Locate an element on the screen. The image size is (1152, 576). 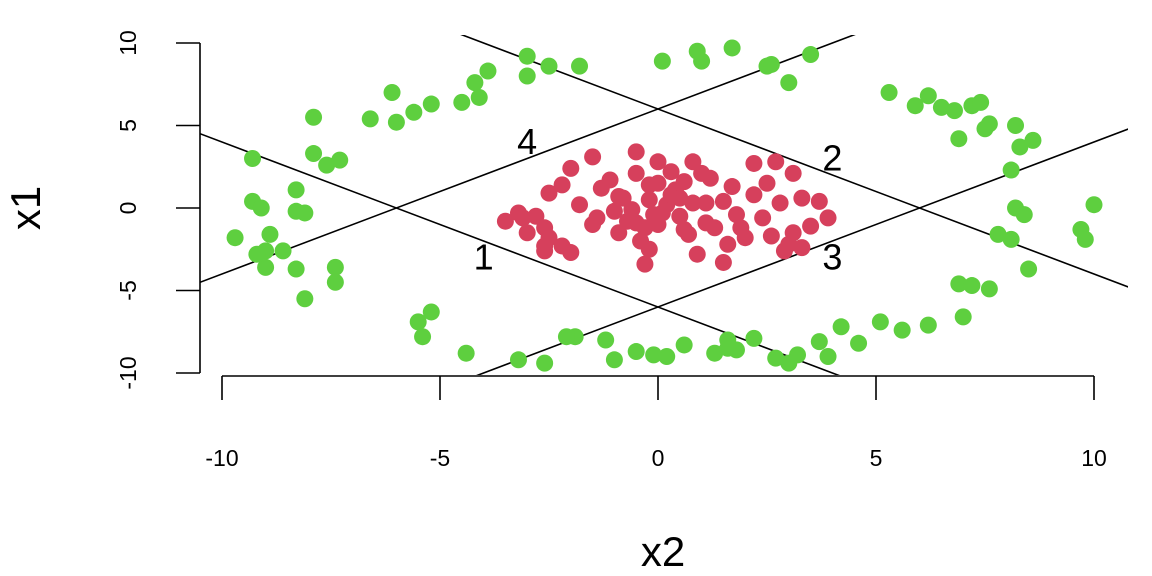
y-axis-title: x1 is located at coordinates (25, 208).